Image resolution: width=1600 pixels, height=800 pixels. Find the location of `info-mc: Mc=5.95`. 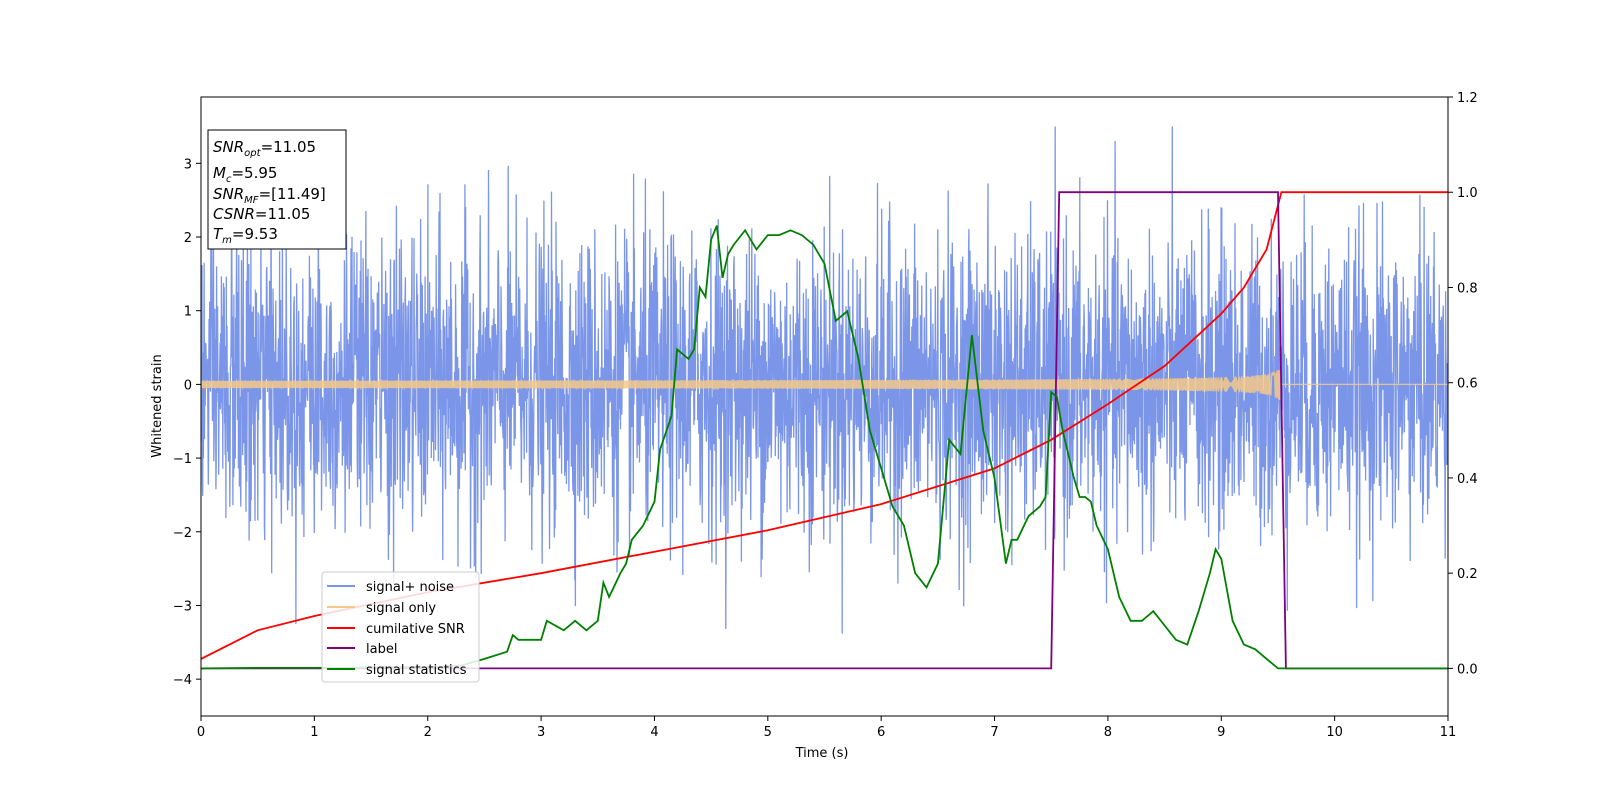

info-mc: Mc=5.95 is located at coordinates (245, 174).